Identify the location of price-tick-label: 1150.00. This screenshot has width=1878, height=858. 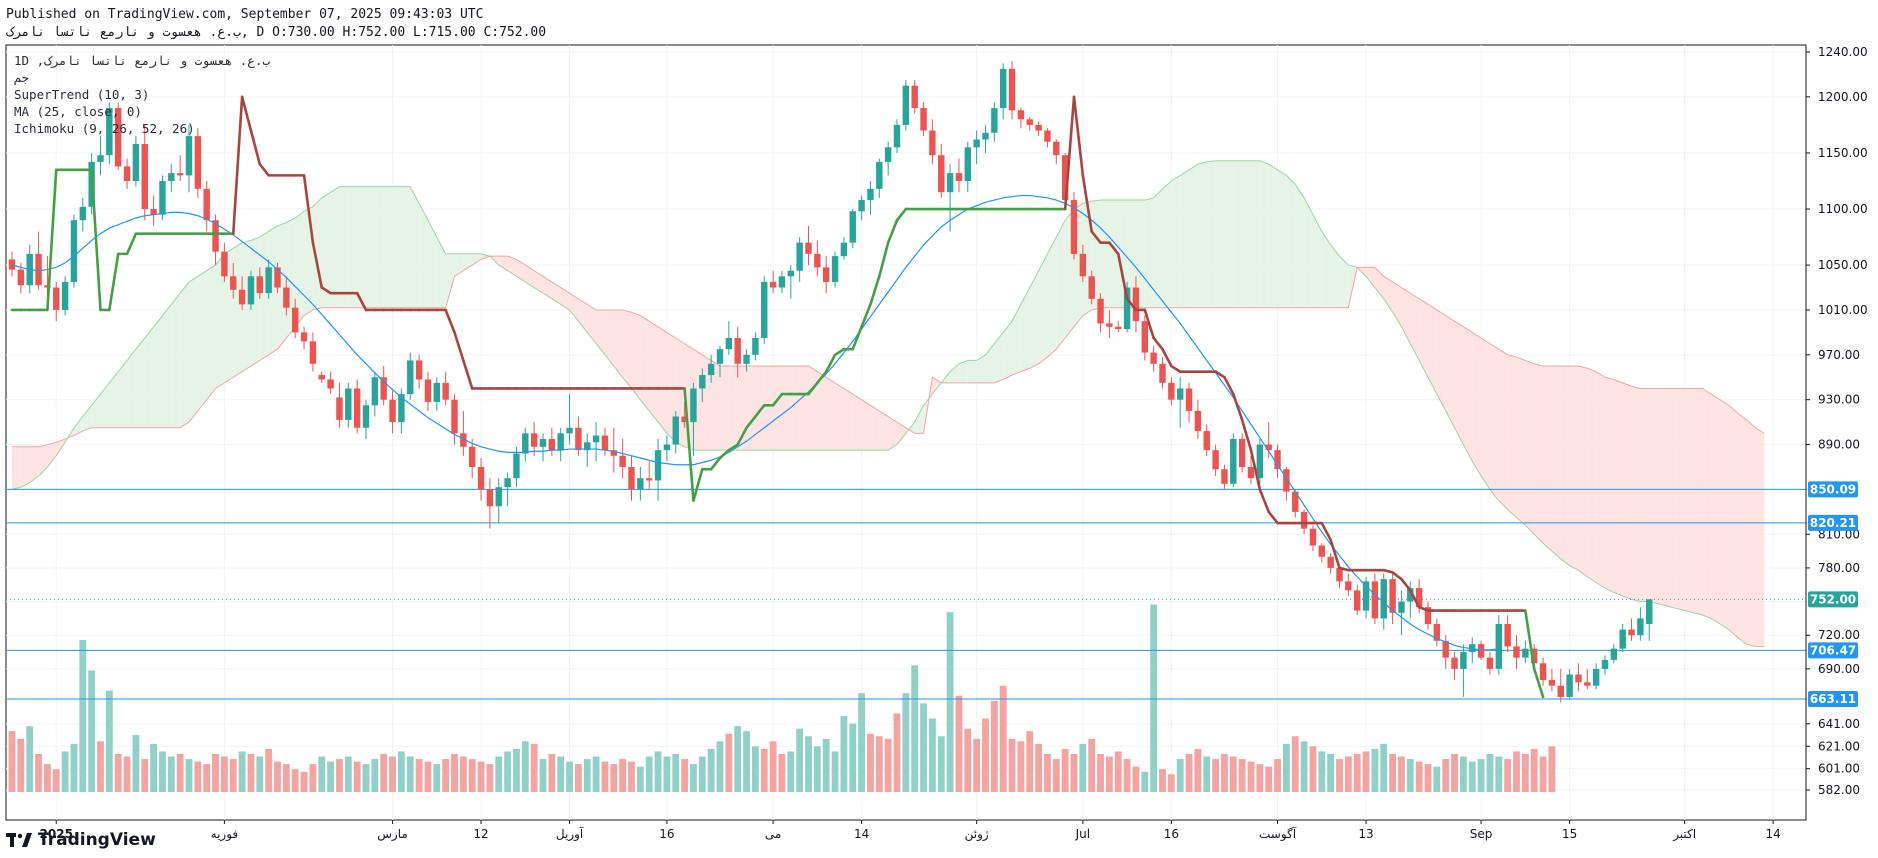
(1843, 153).